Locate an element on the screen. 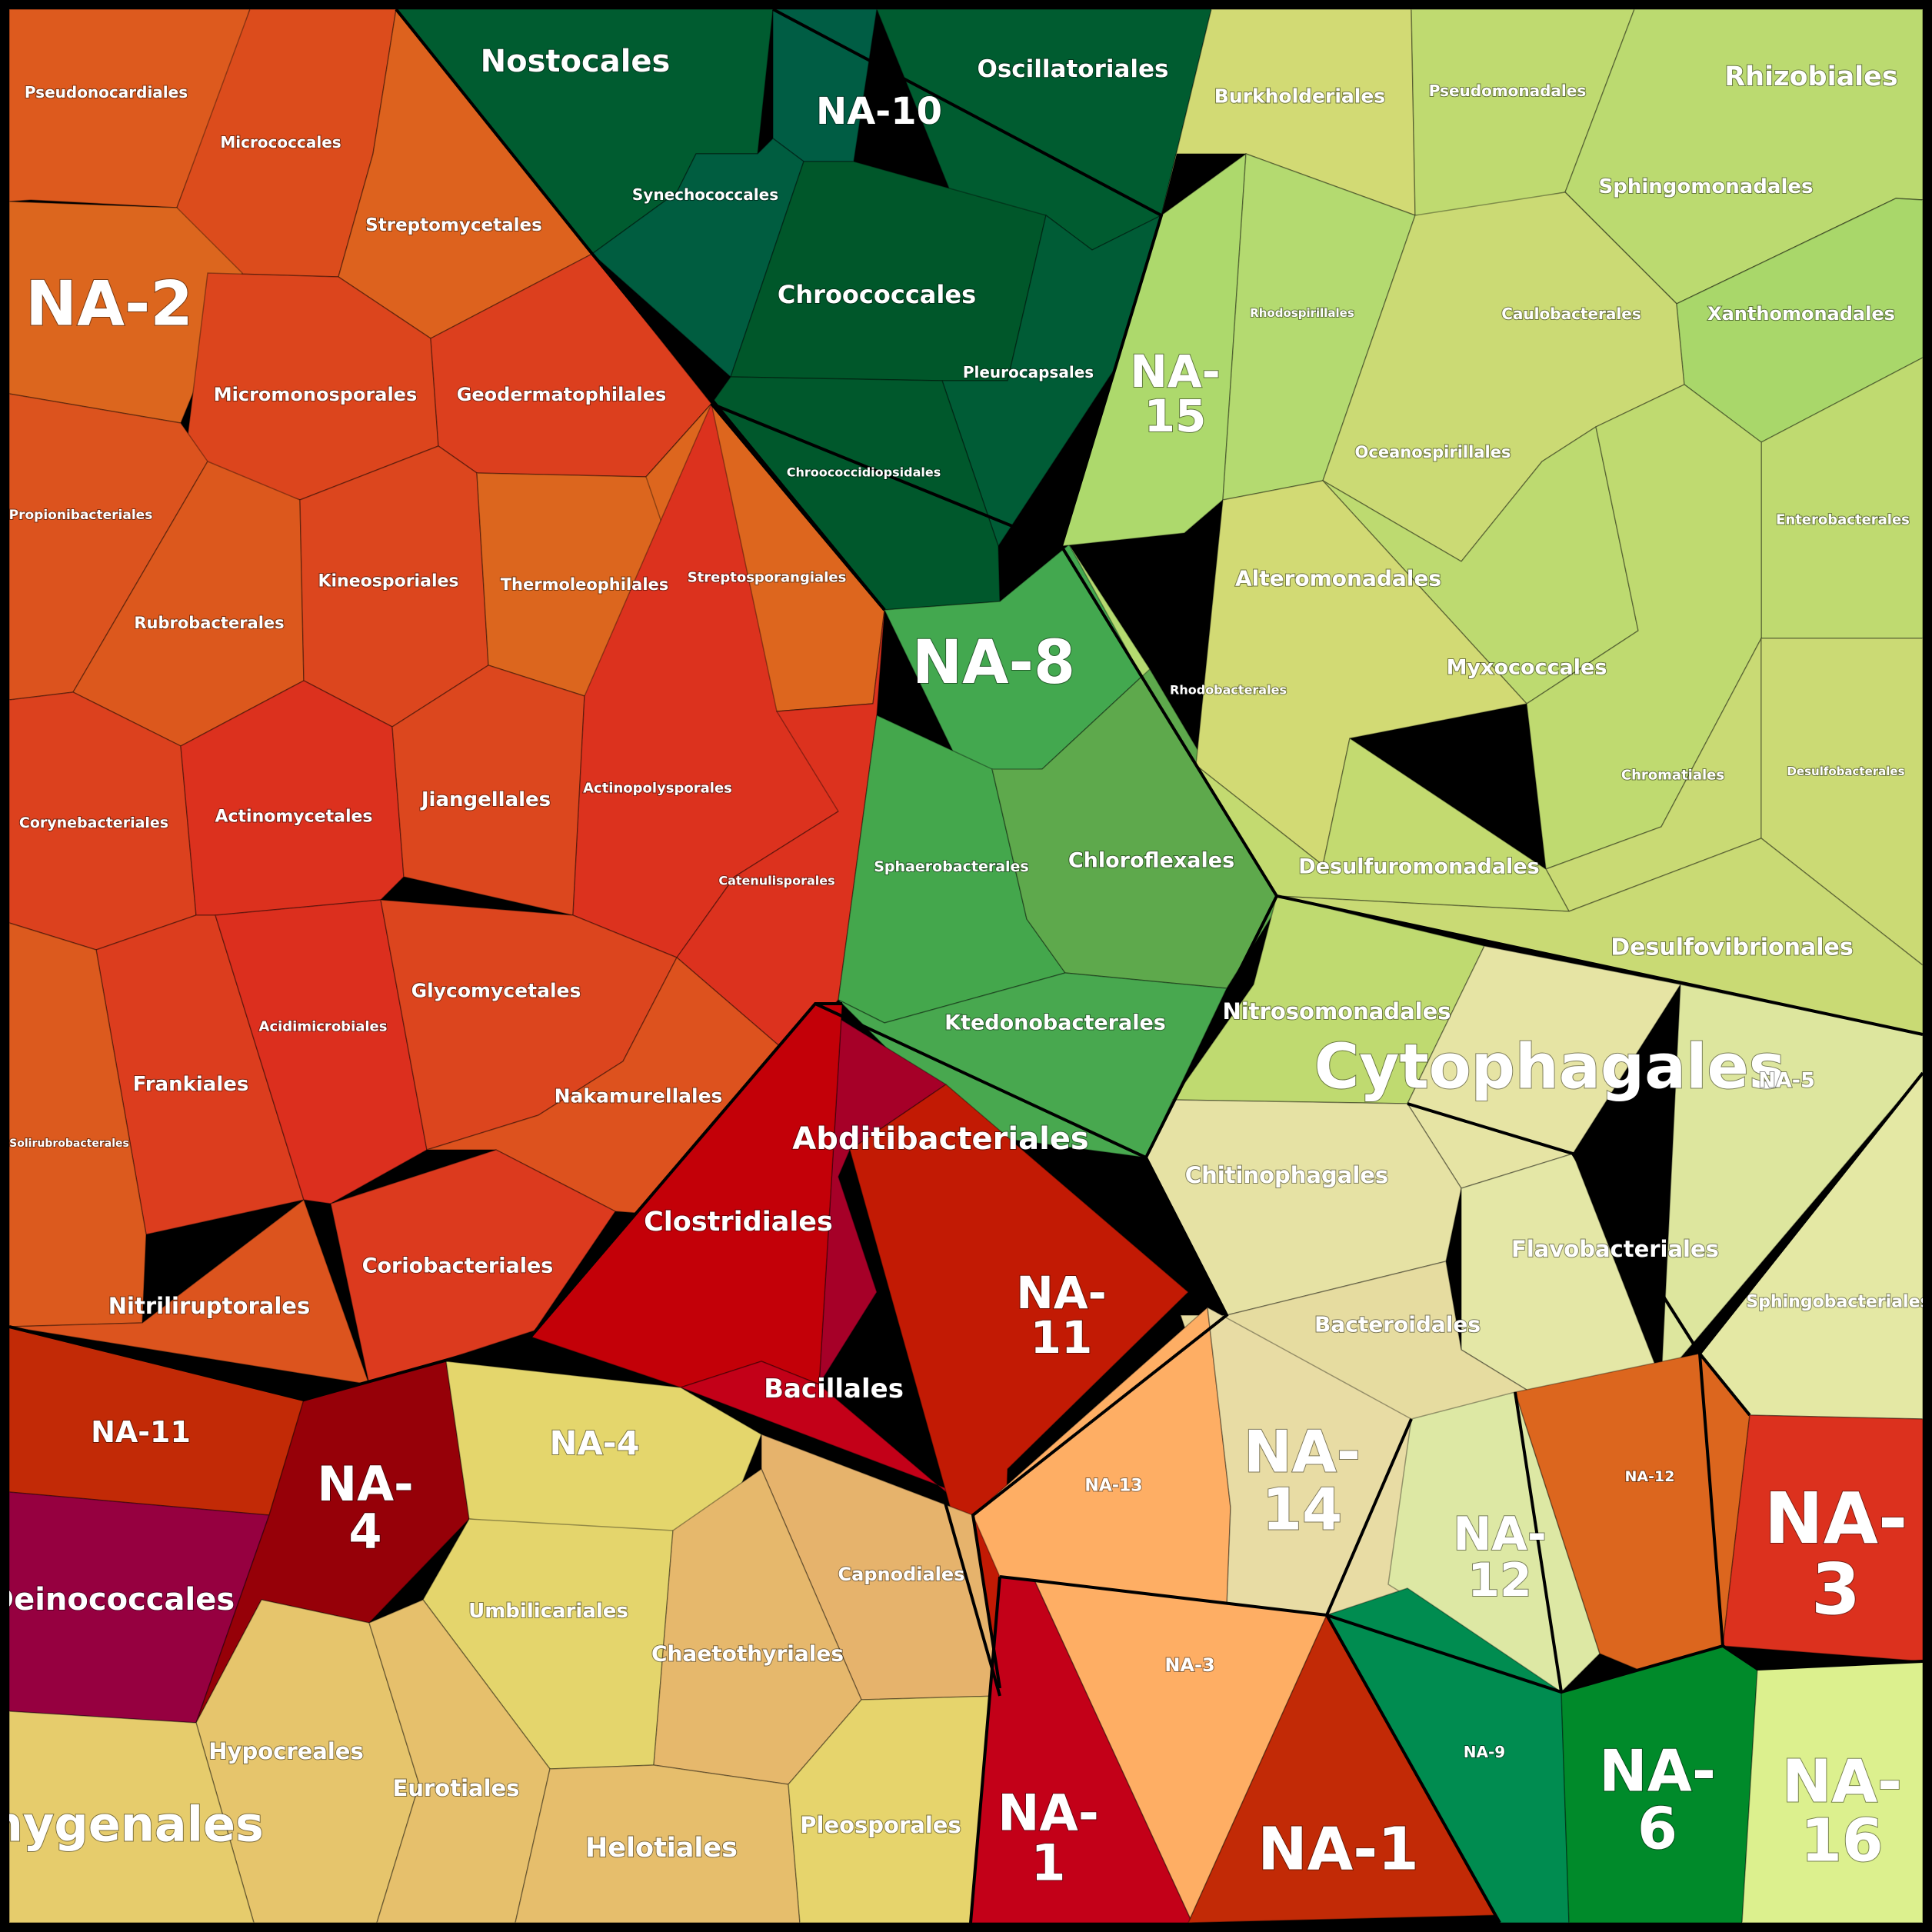 This screenshot has width=1932, height=1932. cell-label-sphaerobacterales: Sphaerobacterales is located at coordinates (951, 866).